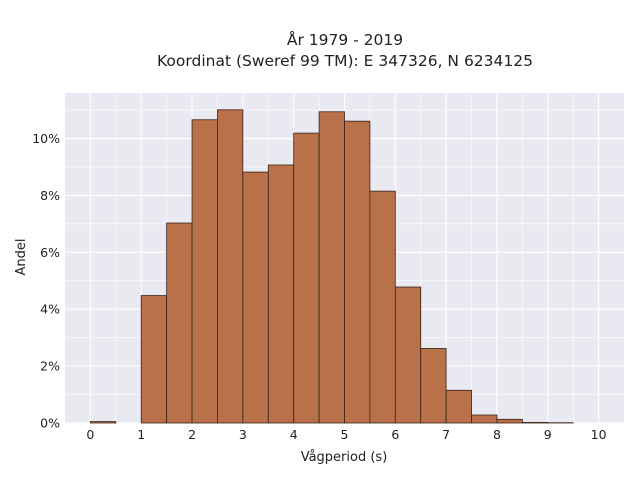  Describe the element at coordinates (243, 434) in the screenshot. I see `x-tick-label: 3` at that location.